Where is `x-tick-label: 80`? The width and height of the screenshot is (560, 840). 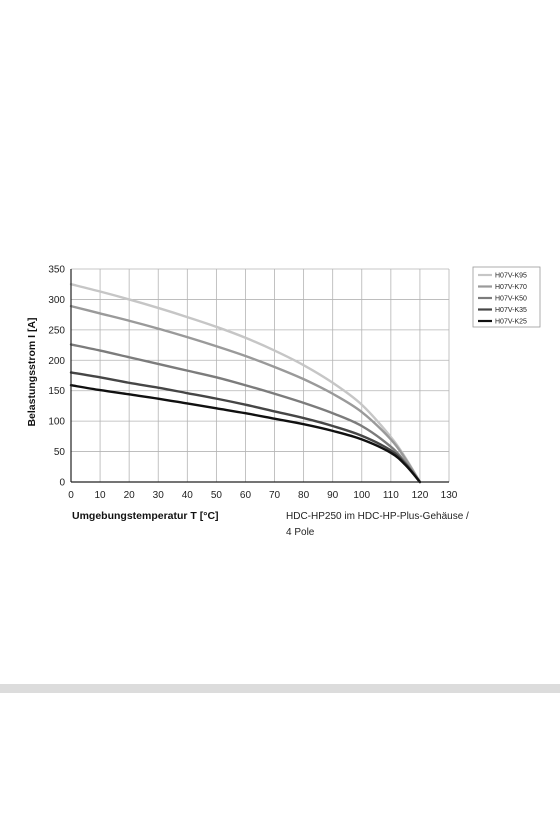 x-tick-label: 80 is located at coordinates (304, 495).